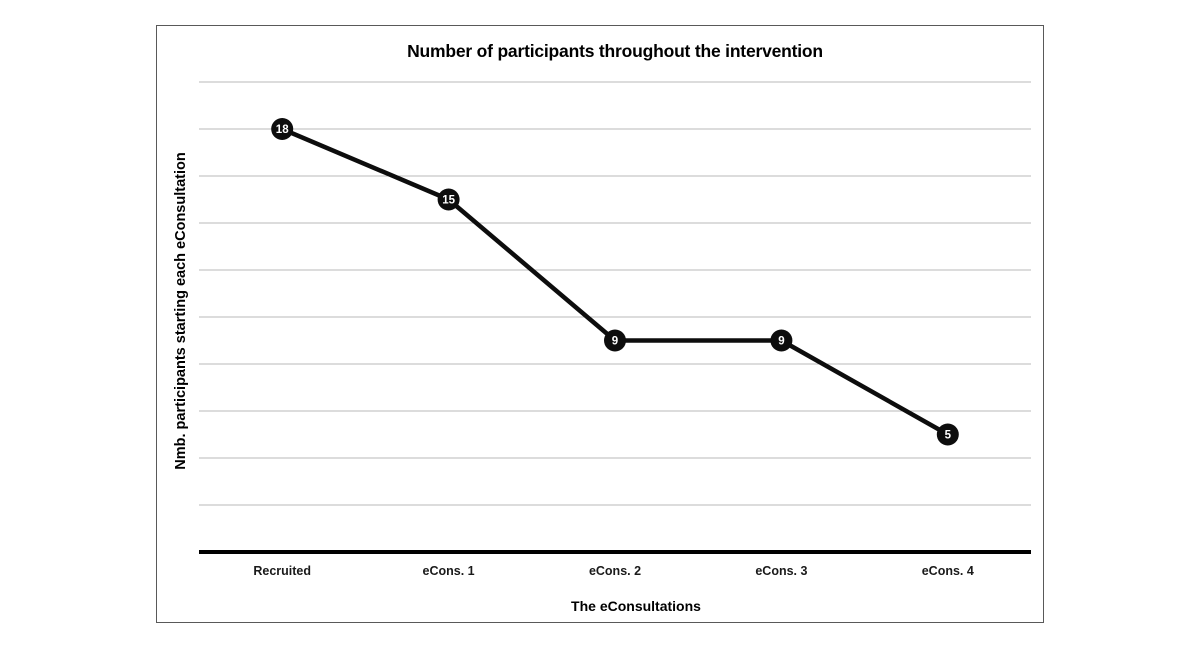 Image resolution: width=1200 pixels, height=650 pixels. Describe the element at coordinates (781, 571) in the screenshot. I see `x-axis-tick-label: eCons. 3` at that location.